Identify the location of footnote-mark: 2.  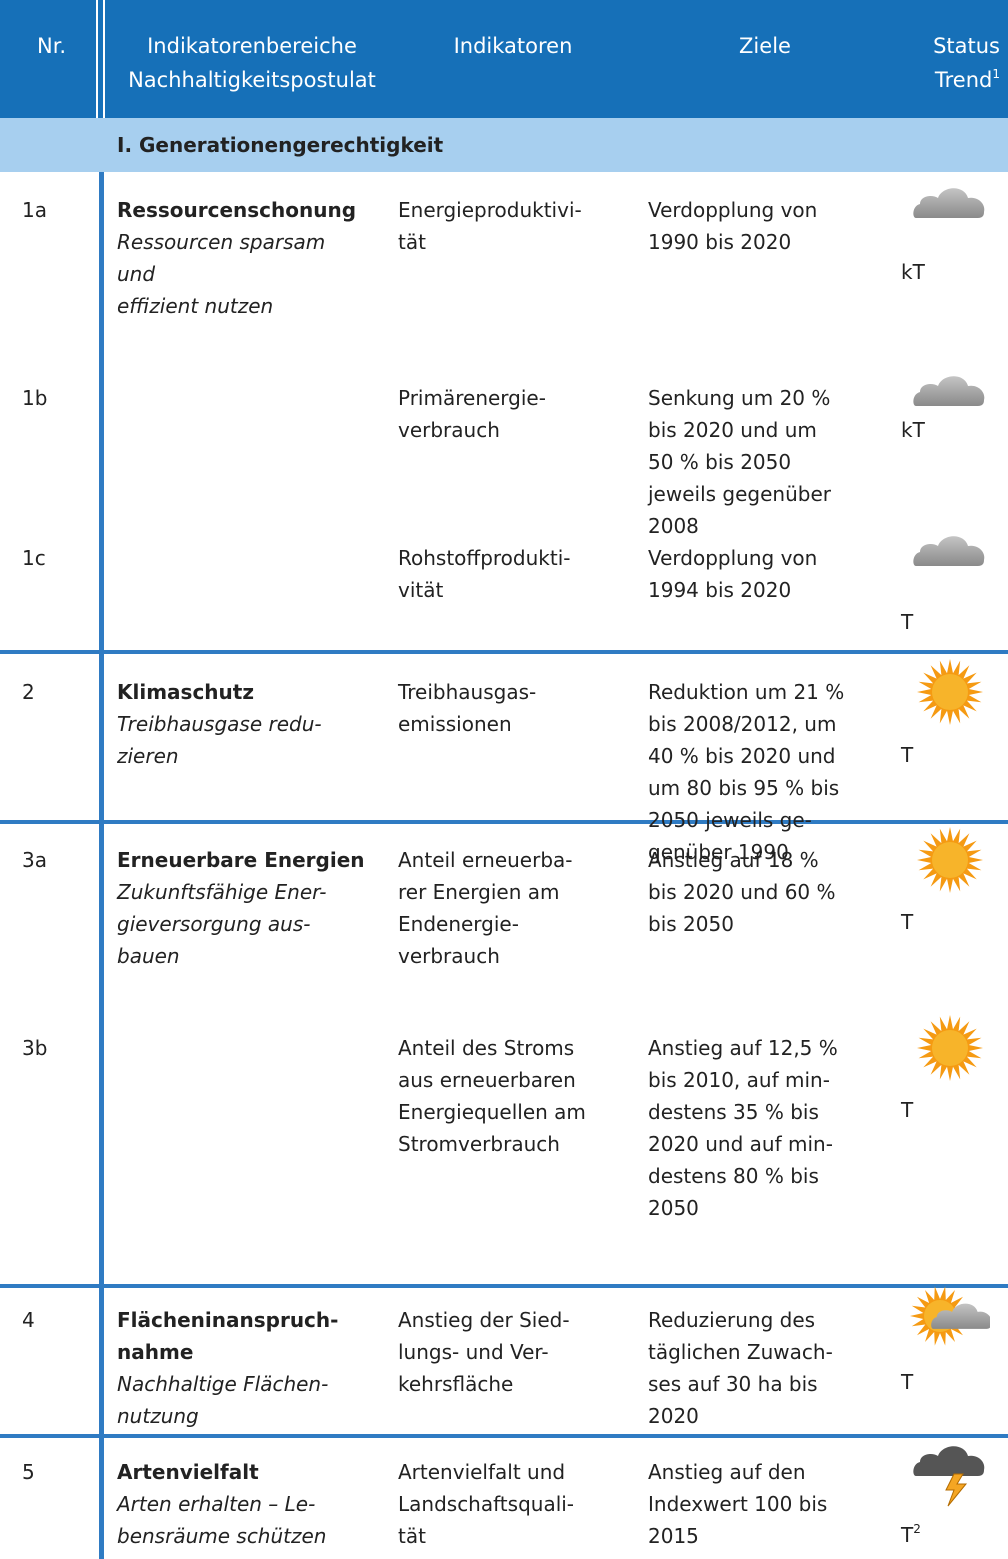
(917, 1529).